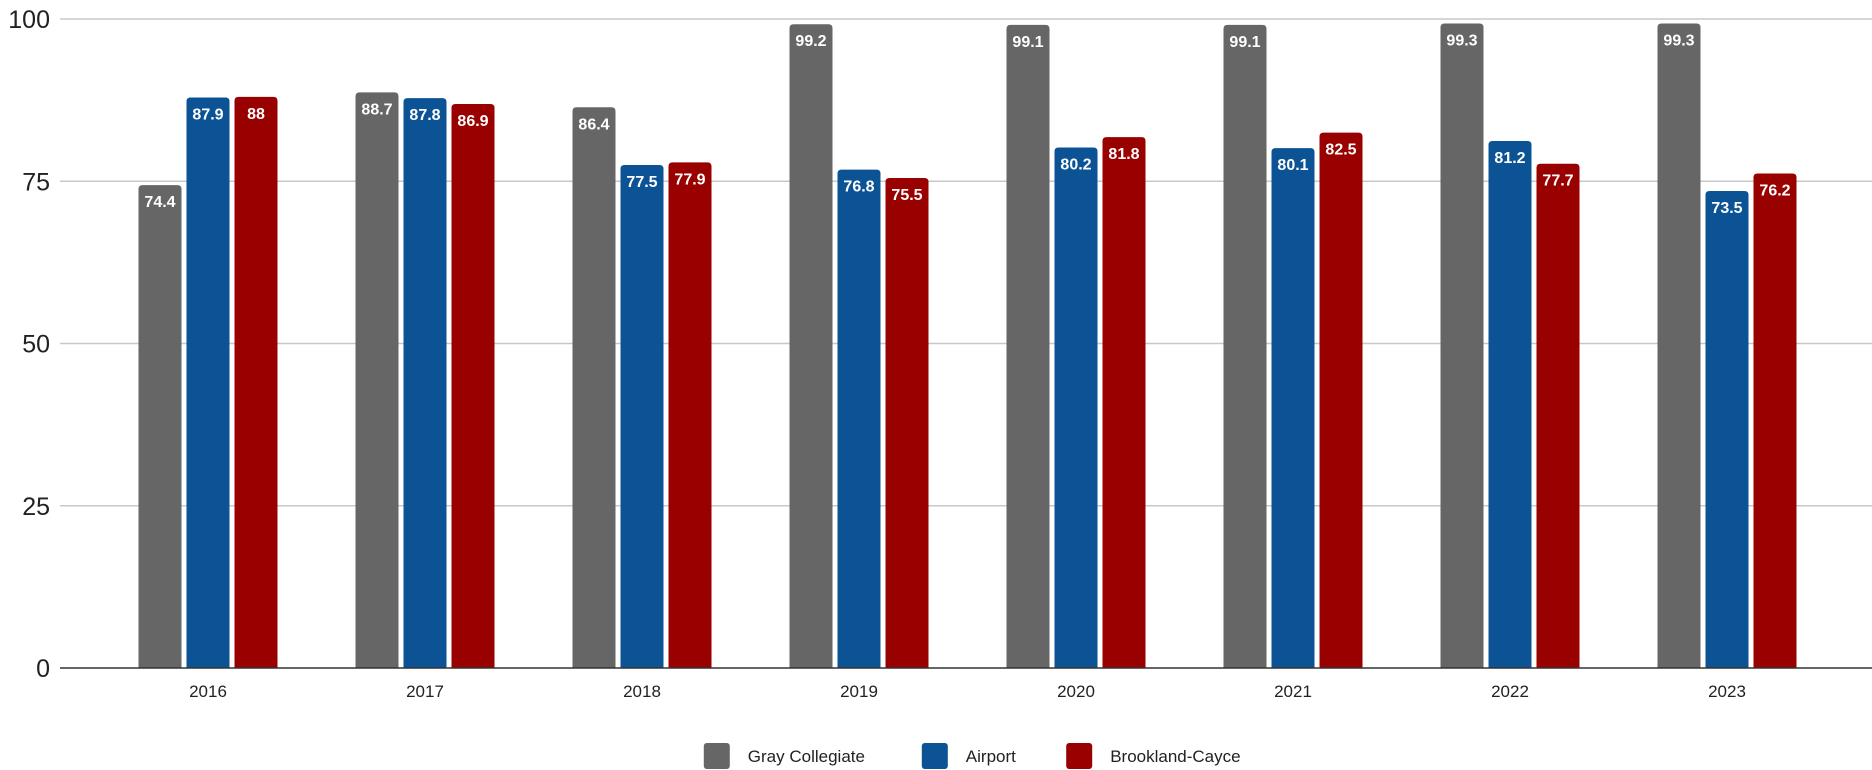  What do you see at coordinates (1775, 420) in the screenshot?
I see `bar-brookland-cayce-2023` at bounding box center [1775, 420].